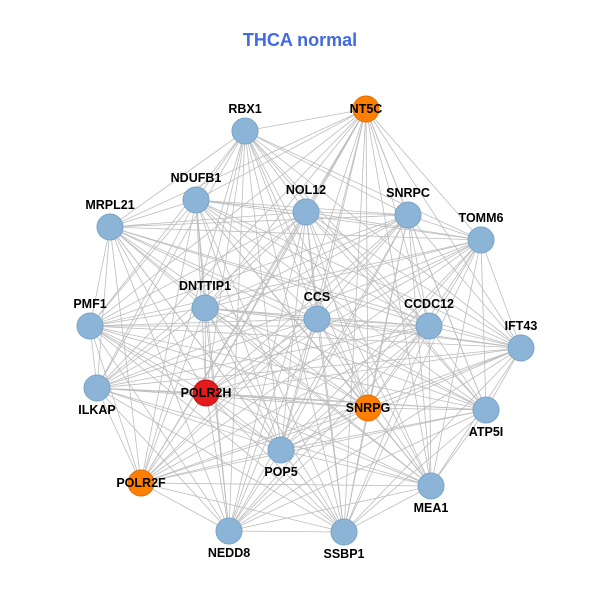 Image resolution: width=600 pixels, height=600 pixels. Describe the element at coordinates (430, 406) in the screenshot. I see `edge-CCDC12-MEA1` at that location.